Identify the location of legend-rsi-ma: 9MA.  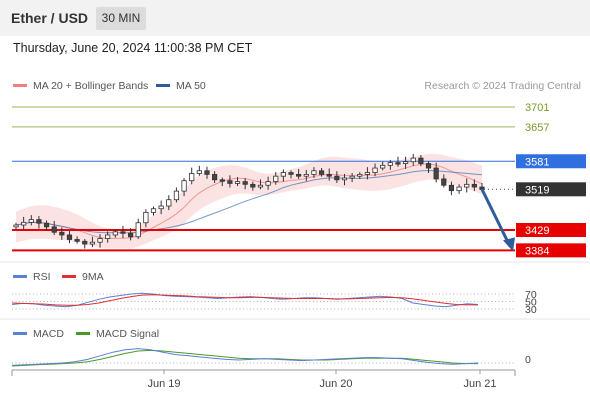
(83, 277).